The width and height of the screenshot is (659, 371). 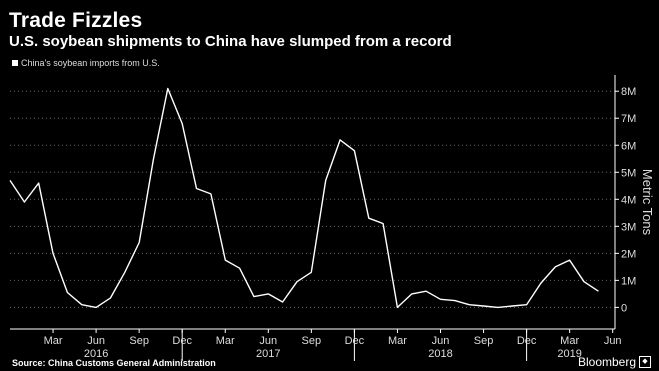 I want to click on y-tick-label: 6M, so click(x=628, y=146).